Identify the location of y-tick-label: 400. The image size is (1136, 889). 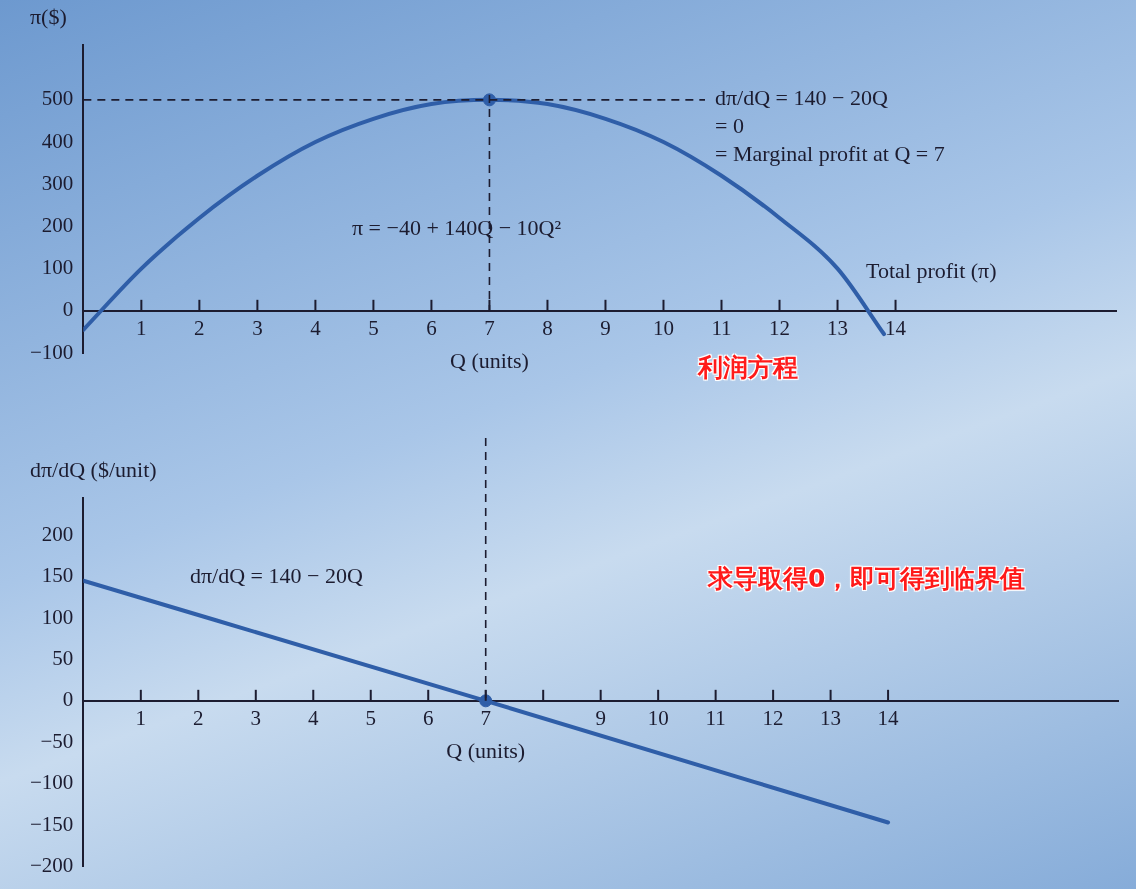
(57, 140).